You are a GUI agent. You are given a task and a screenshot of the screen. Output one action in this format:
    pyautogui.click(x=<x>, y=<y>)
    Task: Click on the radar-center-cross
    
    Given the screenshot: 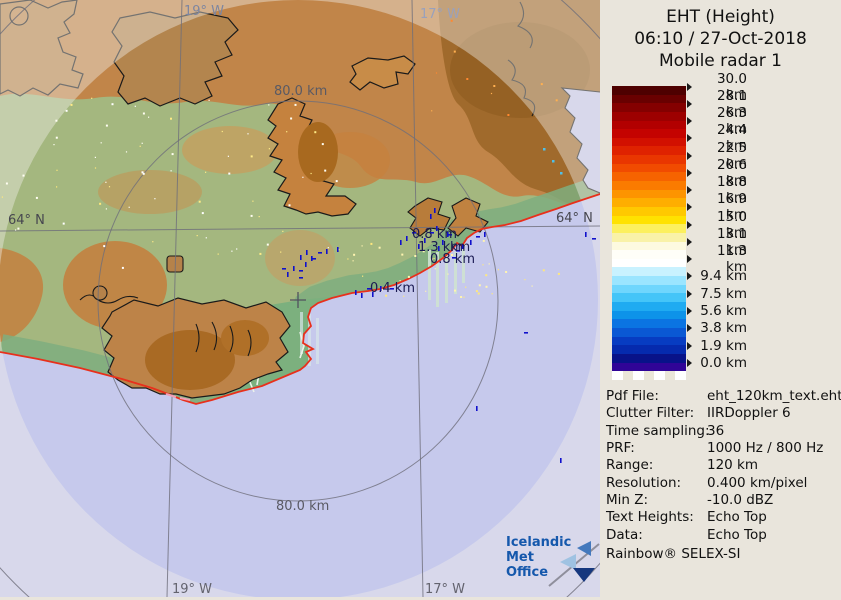 What is the action you would take?
    pyautogui.click(x=298, y=300)
    